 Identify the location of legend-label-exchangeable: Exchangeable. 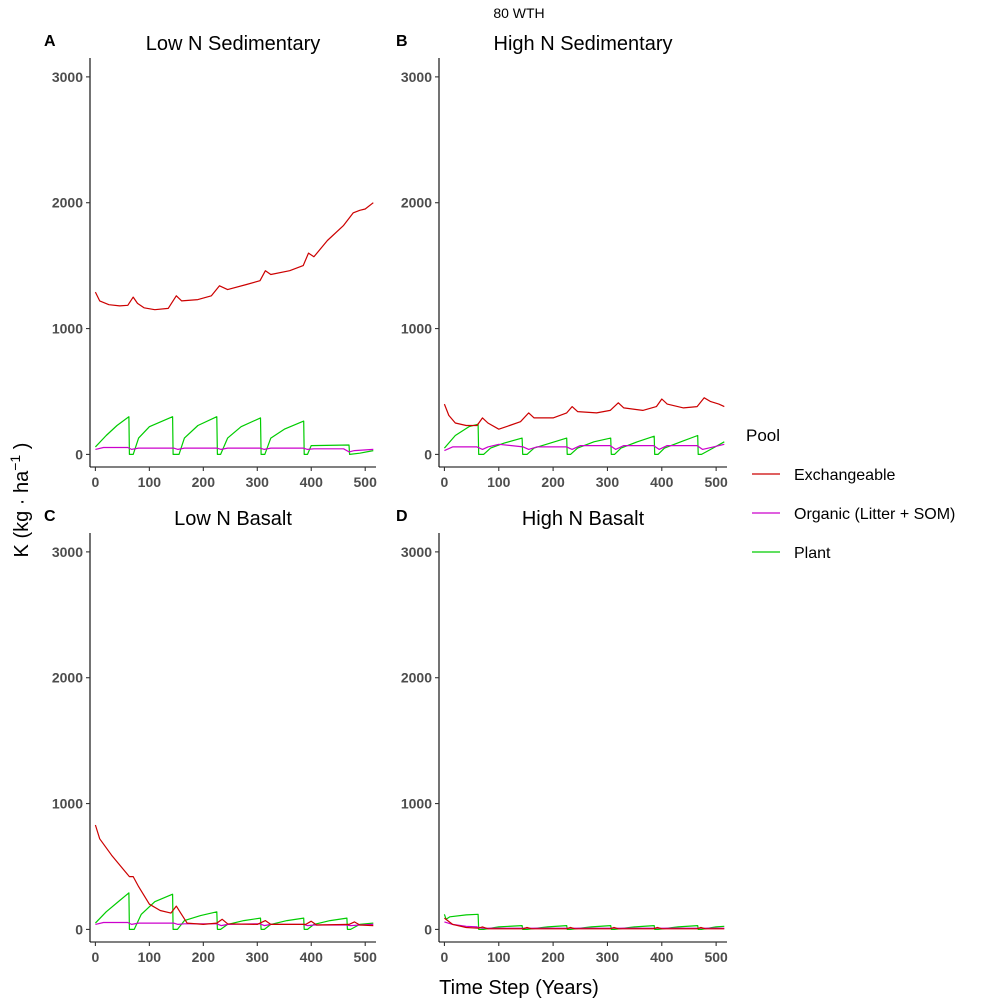
(845, 475).